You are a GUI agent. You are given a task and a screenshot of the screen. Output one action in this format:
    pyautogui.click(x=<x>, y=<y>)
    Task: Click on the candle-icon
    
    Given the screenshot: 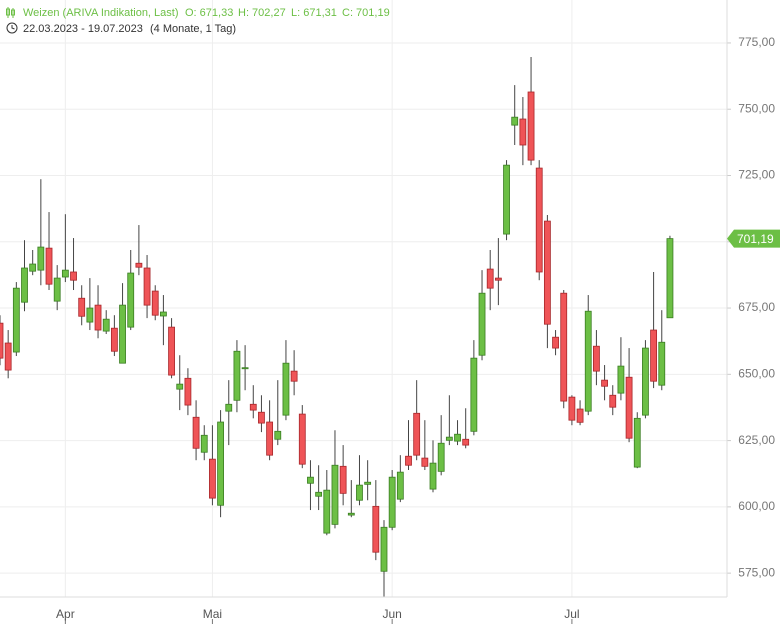 What is the action you would take?
    pyautogui.click(x=10, y=12)
    